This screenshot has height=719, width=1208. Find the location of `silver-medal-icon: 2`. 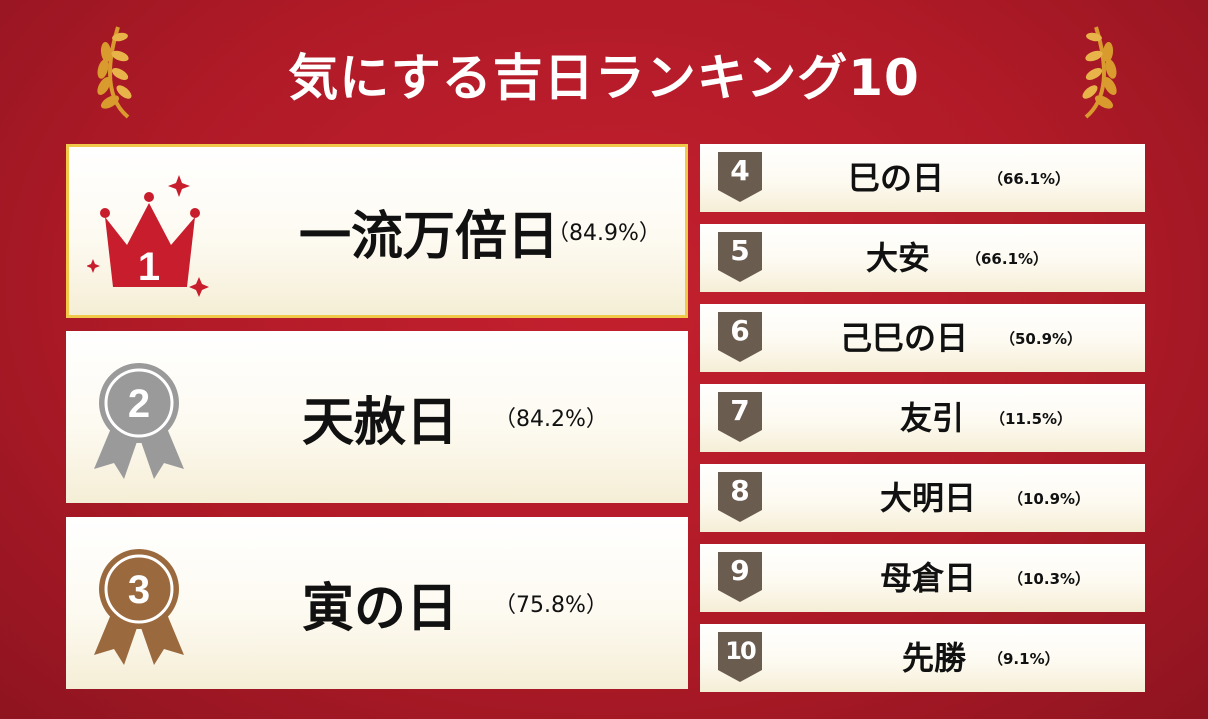

silver-medal-icon: 2 is located at coordinates (139, 421).